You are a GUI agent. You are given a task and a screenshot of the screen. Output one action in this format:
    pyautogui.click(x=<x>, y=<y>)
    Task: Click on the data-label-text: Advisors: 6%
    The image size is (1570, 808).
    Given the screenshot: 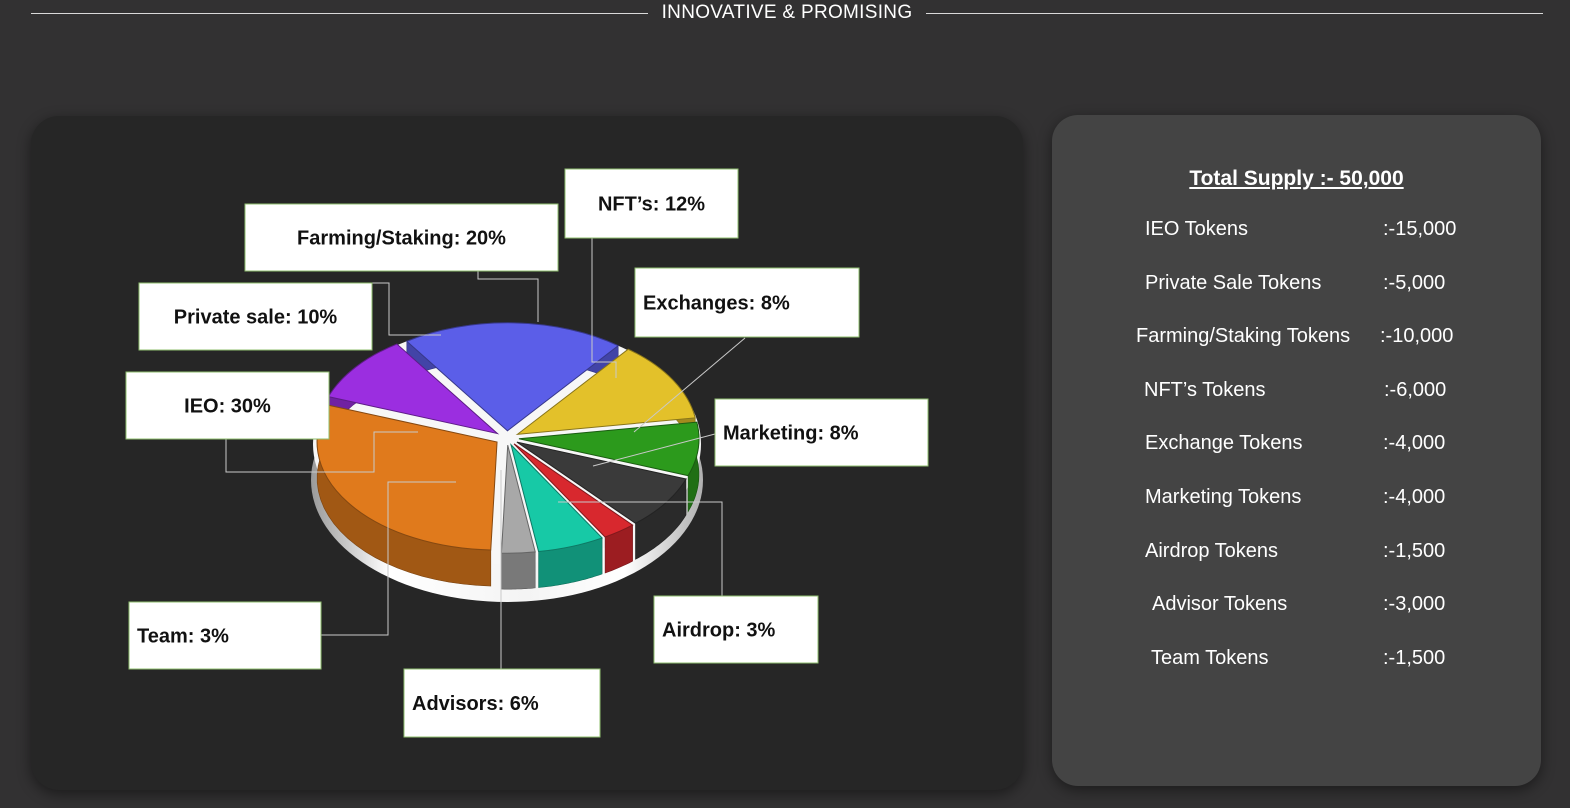 What is the action you would take?
    pyautogui.click(x=475, y=704)
    